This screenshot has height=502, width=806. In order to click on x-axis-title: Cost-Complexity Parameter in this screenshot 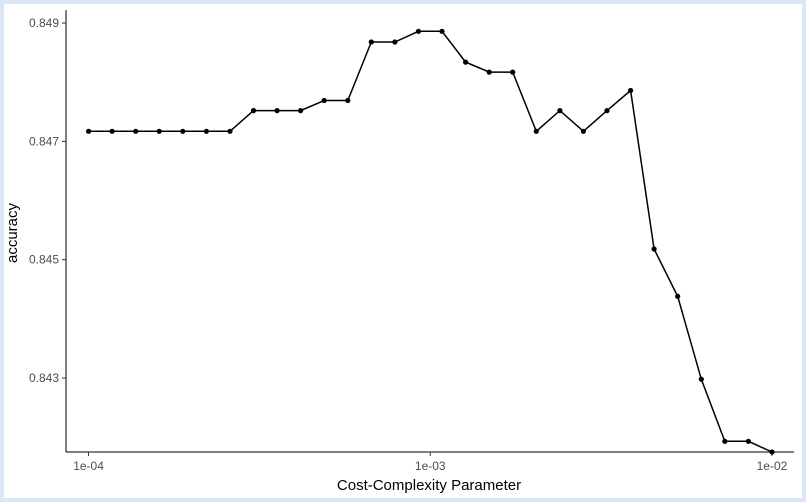, I will do `click(429, 485)`.